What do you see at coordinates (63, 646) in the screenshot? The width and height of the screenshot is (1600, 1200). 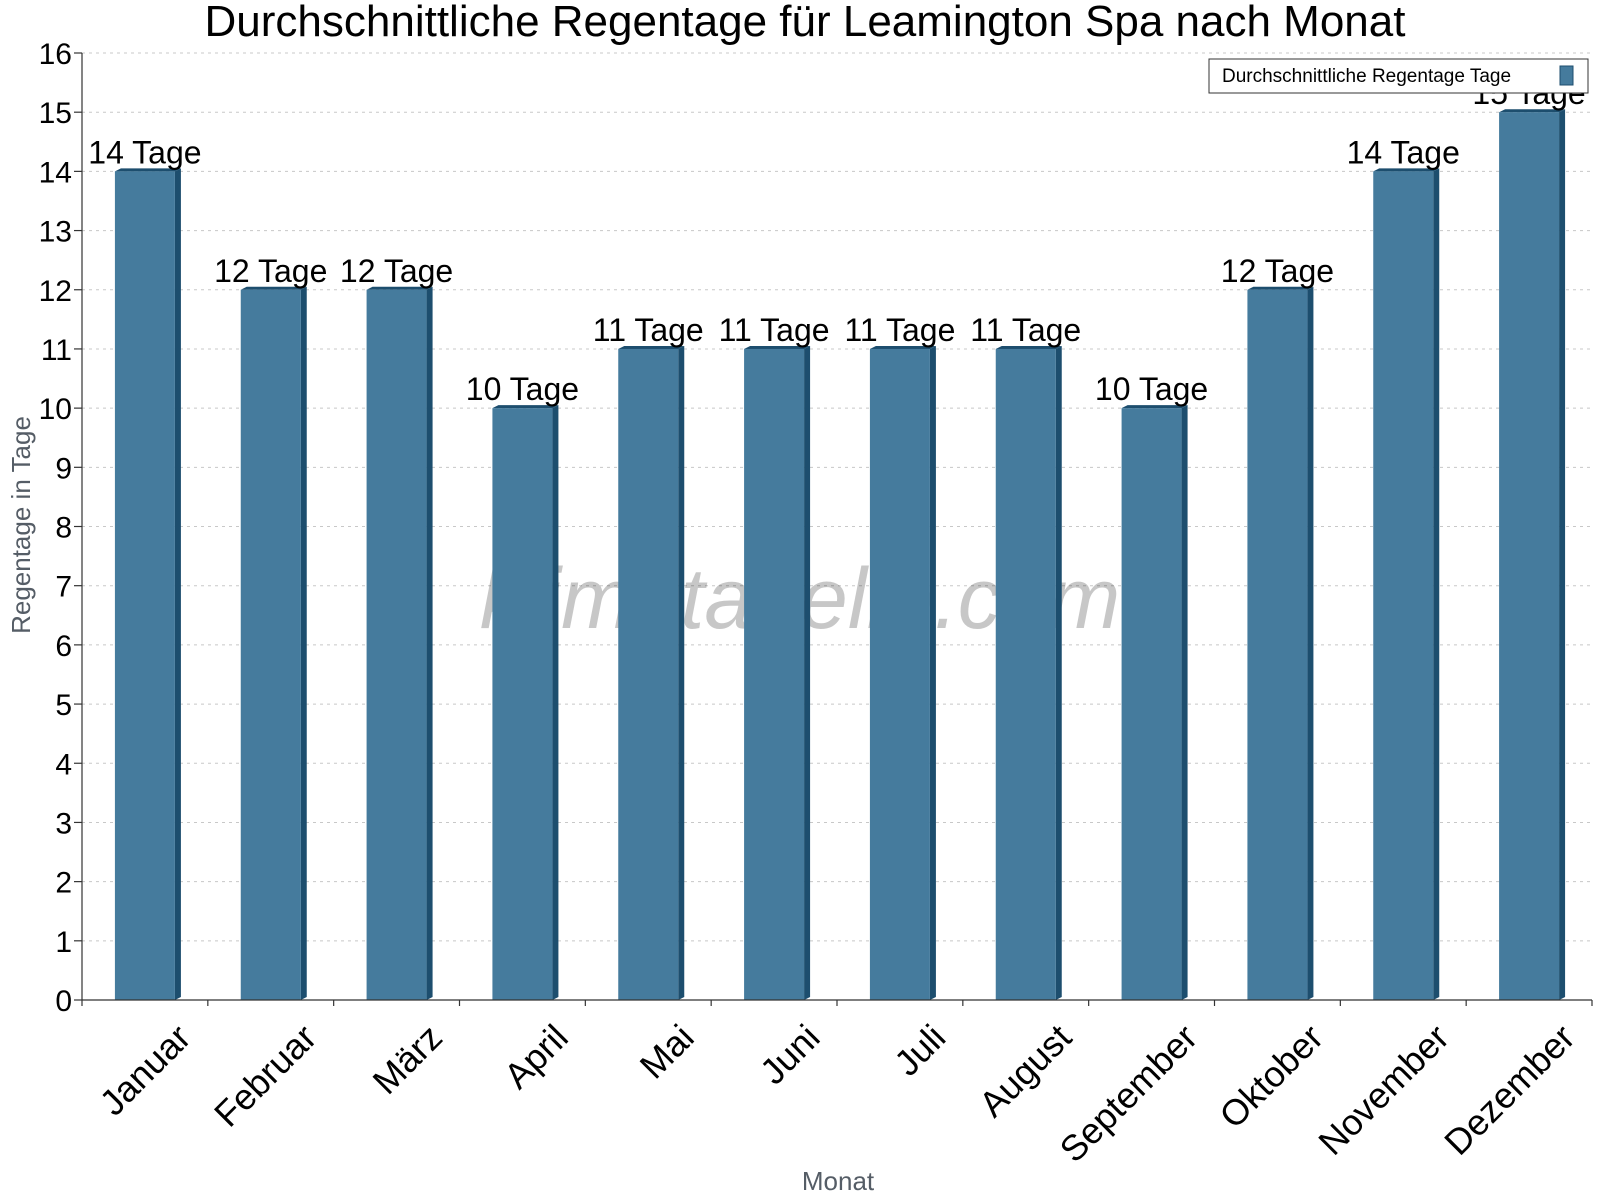 I see `y-tick-label: 6` at bounding box center [63, 646].